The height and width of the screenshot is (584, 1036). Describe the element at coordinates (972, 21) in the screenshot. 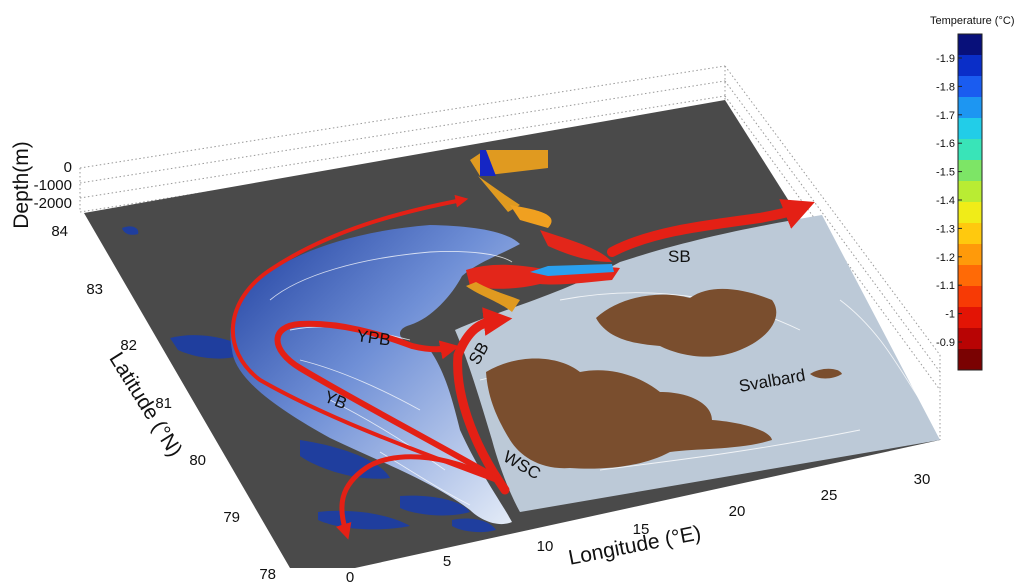

I see `colorbar-title: Temperature (°C)` at that location.